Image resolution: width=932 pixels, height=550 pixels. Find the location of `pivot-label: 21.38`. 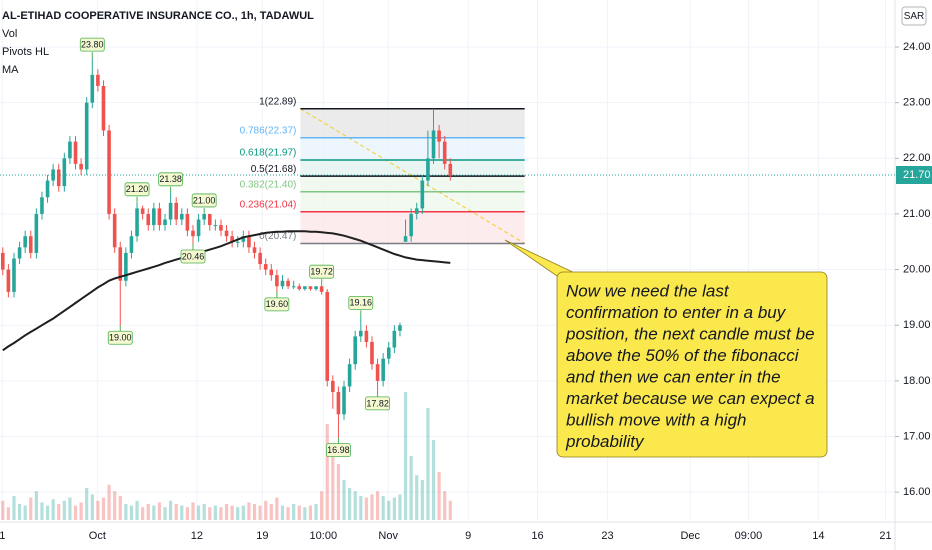

pivot-label: 21.38 is located at coordinates (170, 179).